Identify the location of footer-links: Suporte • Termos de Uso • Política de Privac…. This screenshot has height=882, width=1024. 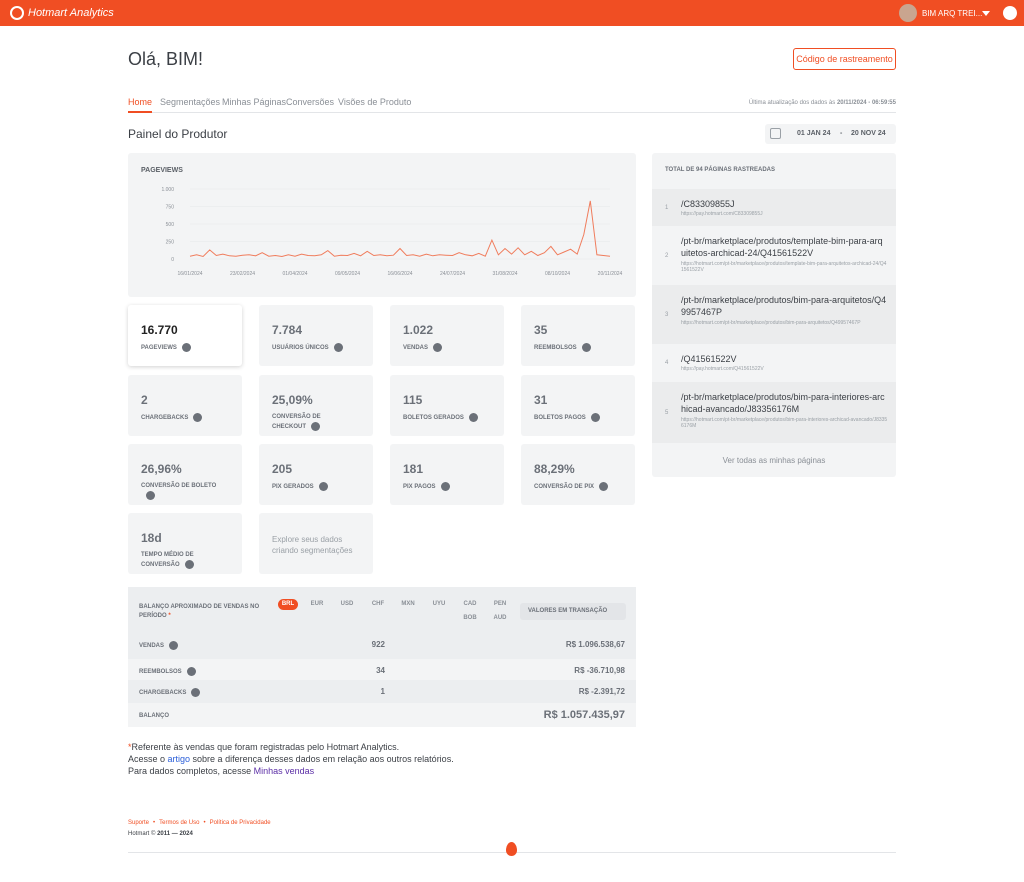
(199, 823).